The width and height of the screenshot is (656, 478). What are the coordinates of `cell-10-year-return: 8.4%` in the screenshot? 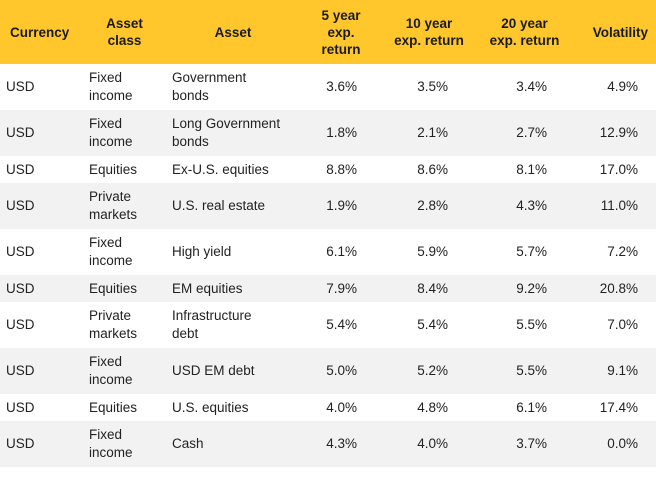 It's located at (429, 288).